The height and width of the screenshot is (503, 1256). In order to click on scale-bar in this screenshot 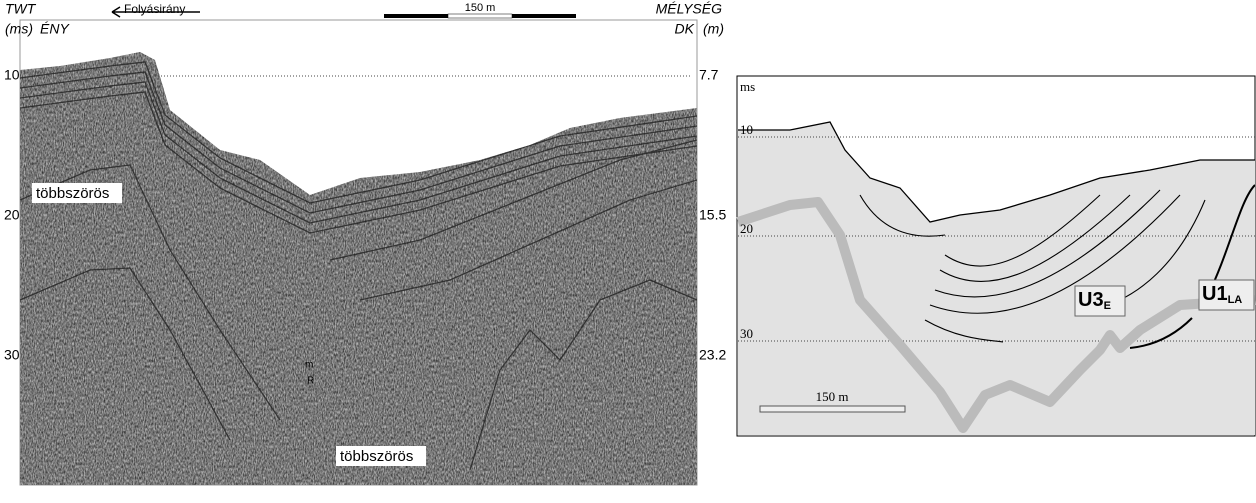, I will do `click(832, 409)`.